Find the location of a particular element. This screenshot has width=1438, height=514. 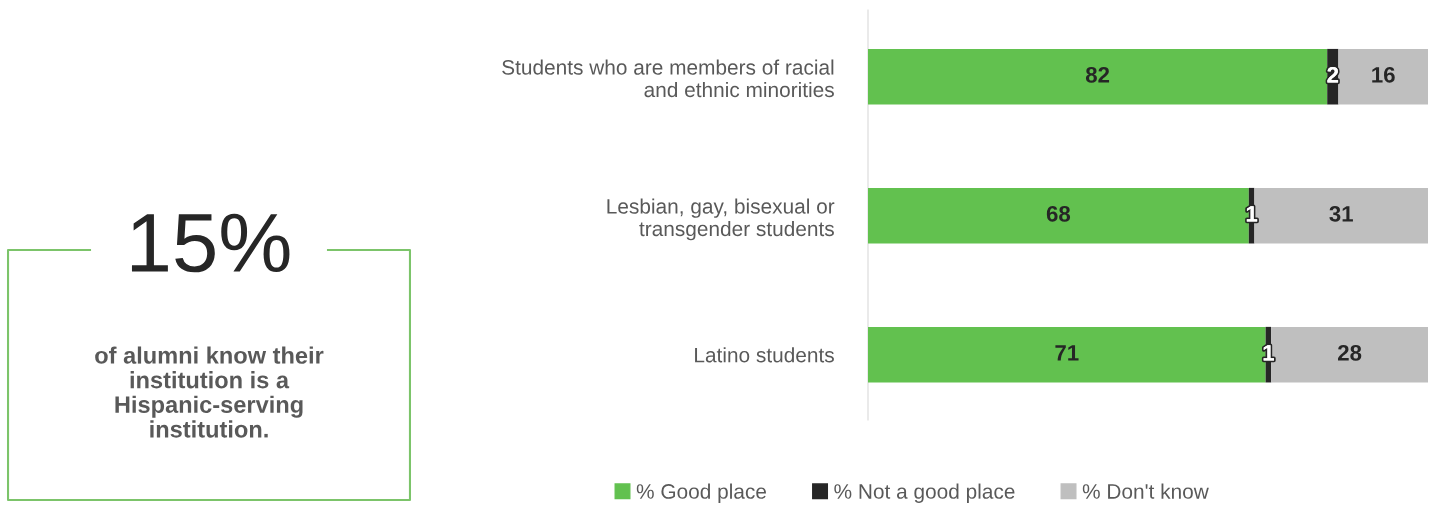

data-label: 2 is located at coordinates (1333, 74).